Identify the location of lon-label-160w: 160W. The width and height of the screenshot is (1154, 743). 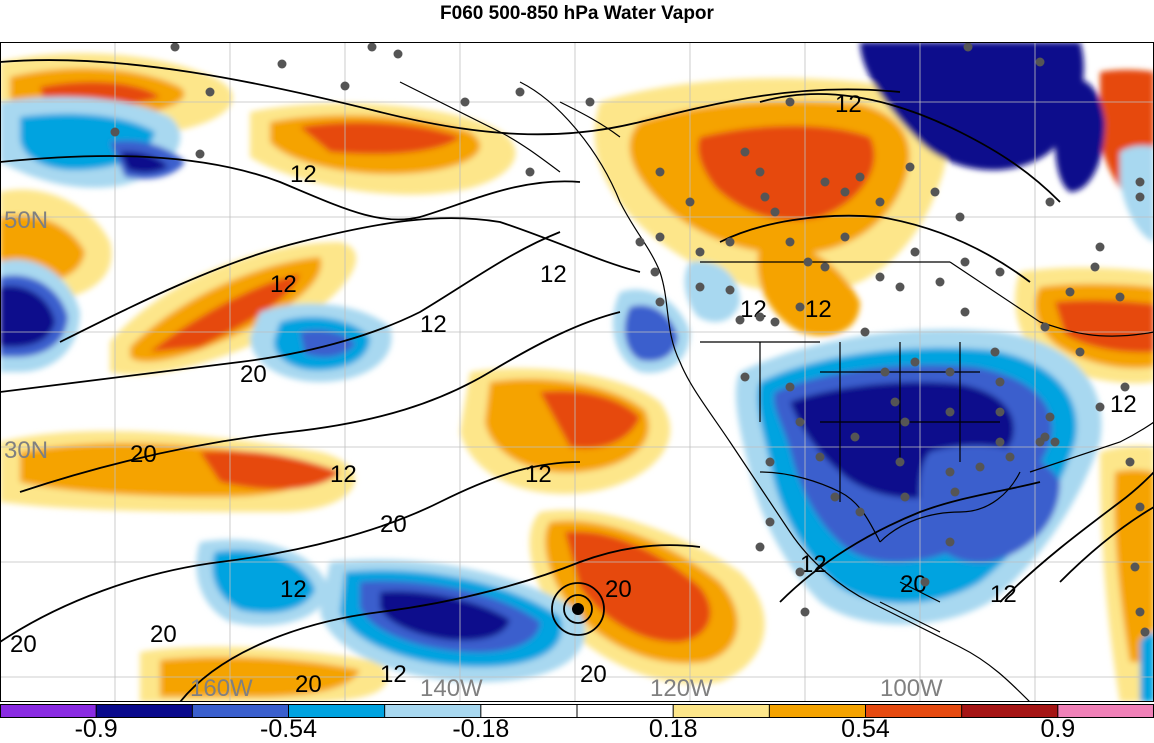
(221, 688).